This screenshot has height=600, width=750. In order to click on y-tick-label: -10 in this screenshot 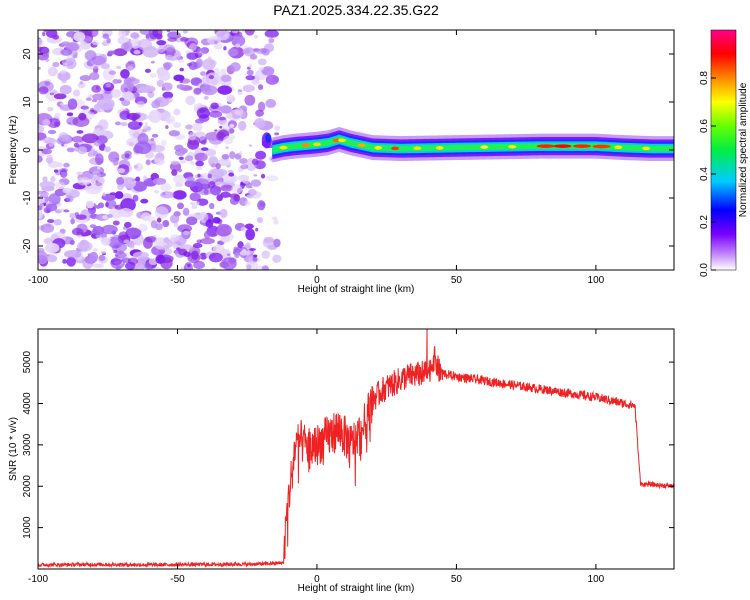, I will do `click(27, 197)`.